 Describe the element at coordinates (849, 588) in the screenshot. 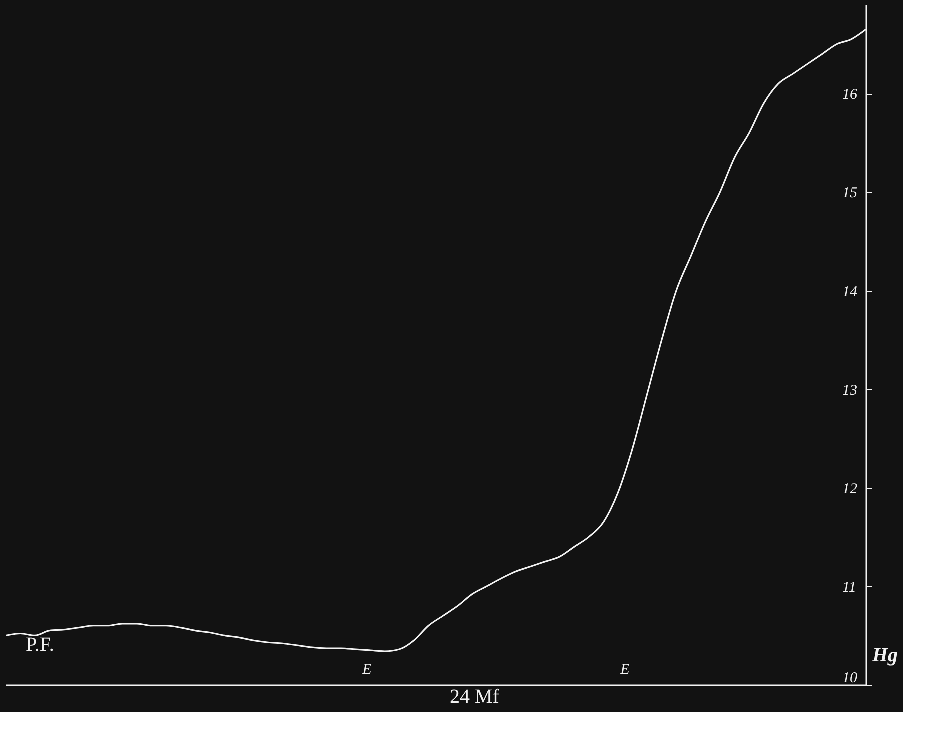

I see `y-tick-label: 11` at that location.